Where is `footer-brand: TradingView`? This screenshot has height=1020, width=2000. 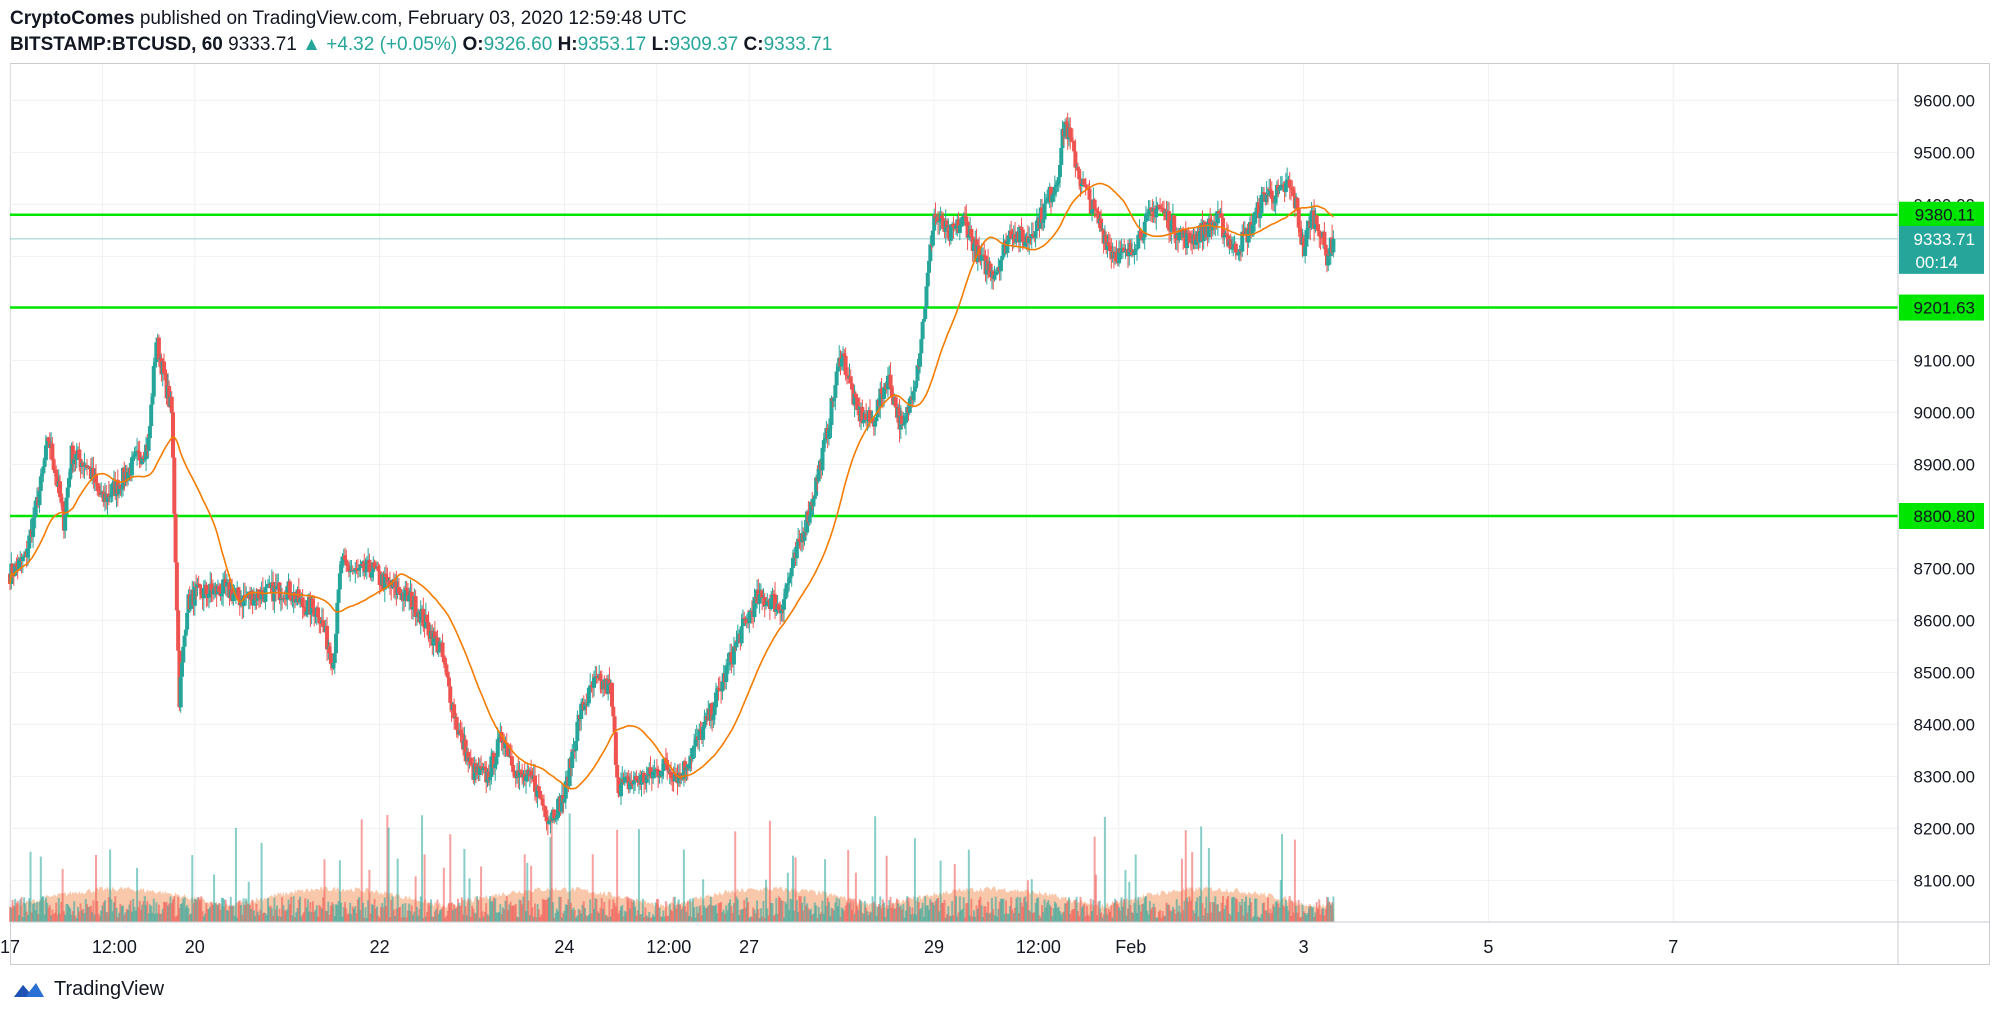
footer-brand: TradingView is located at coordinates (88, 989).